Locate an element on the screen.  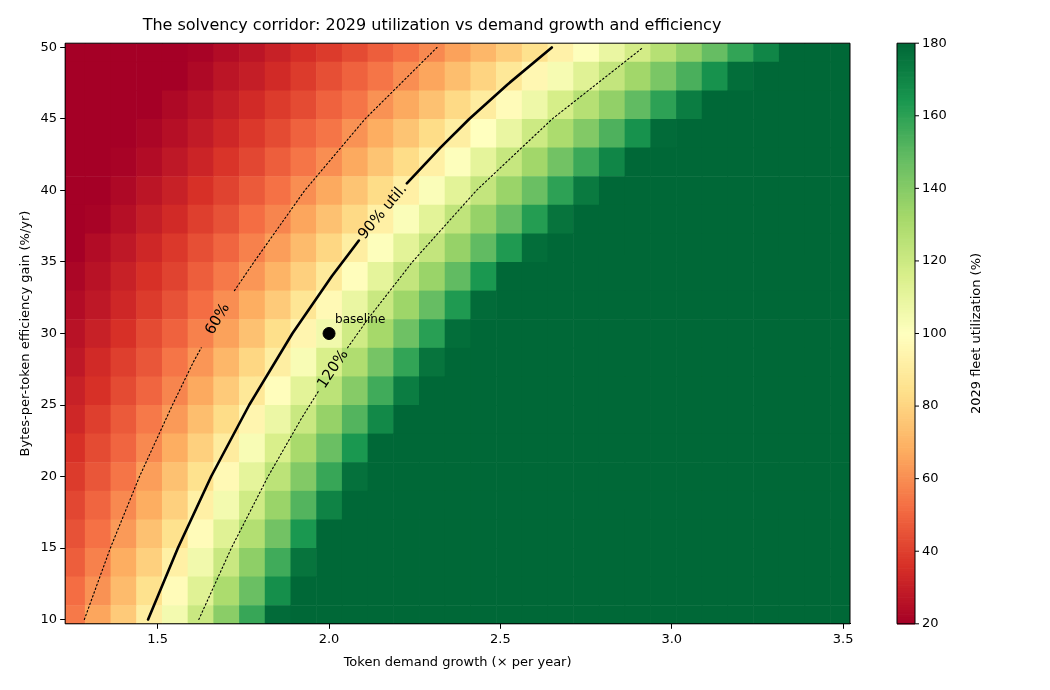
color-bar-label: 40 is located at coordinates (930, 550).